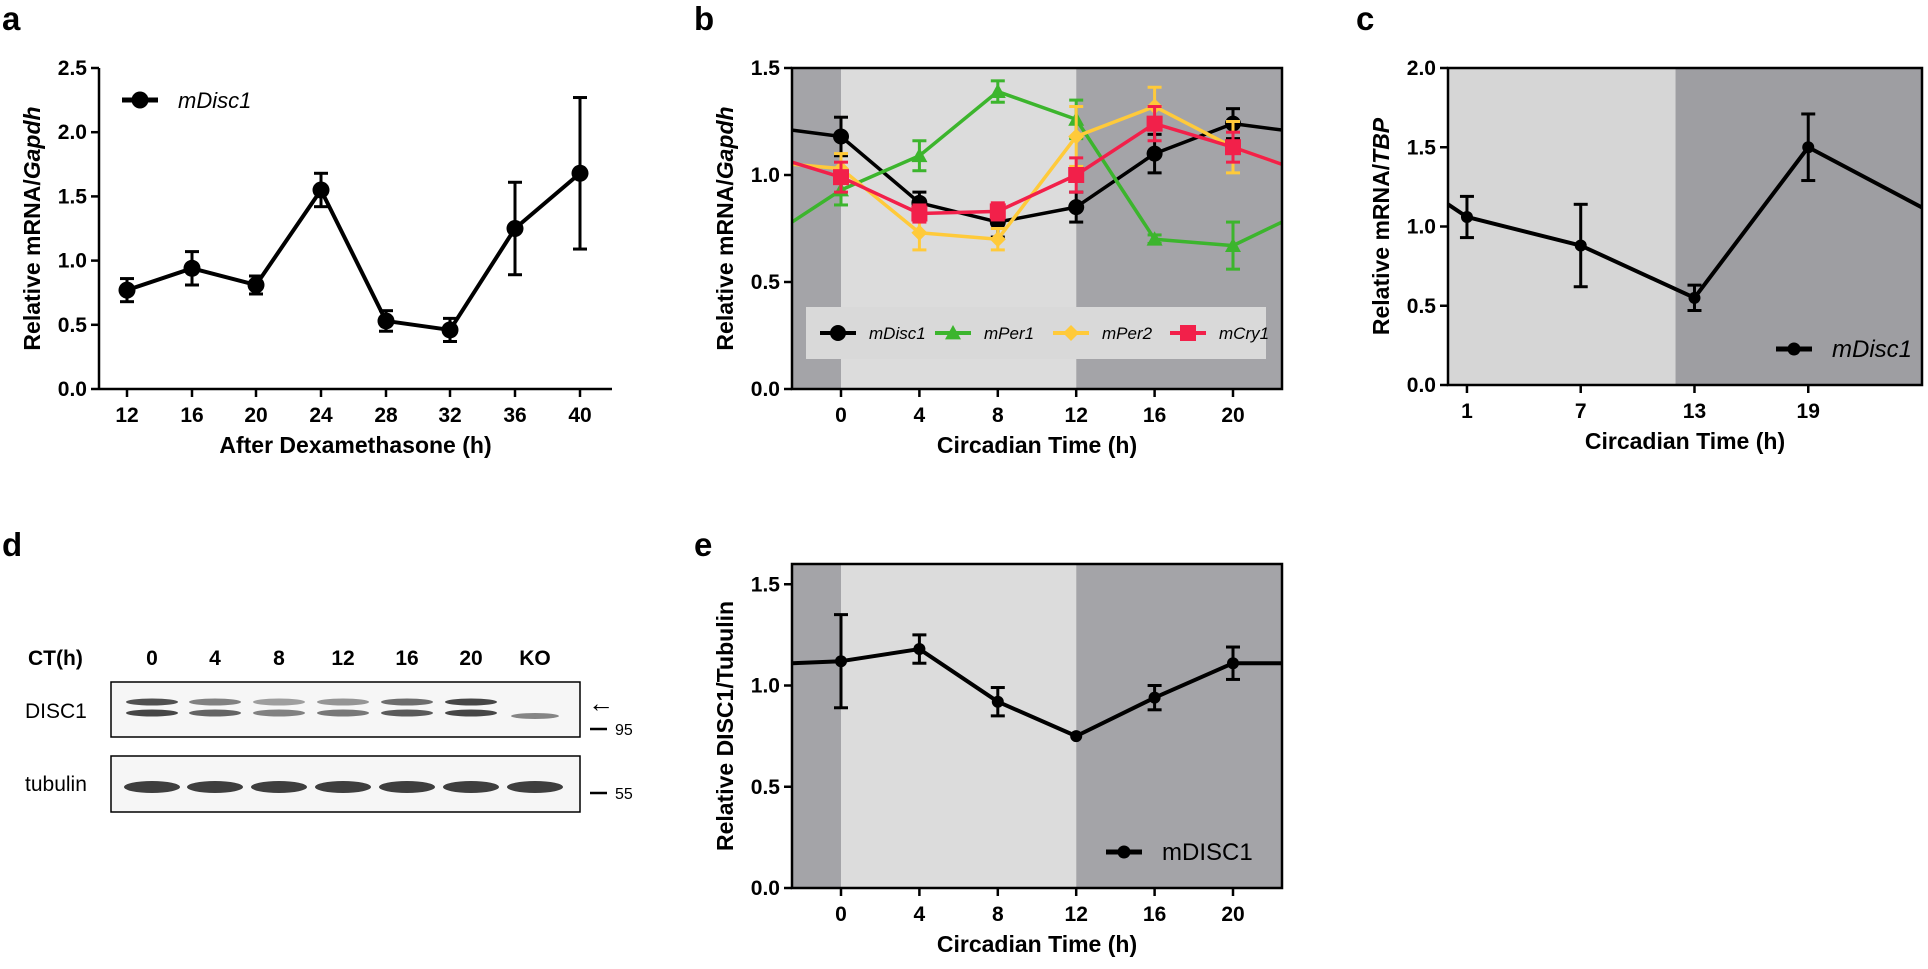  I want to click on chart-c-legend: mDisc1, so click(1844, 349).